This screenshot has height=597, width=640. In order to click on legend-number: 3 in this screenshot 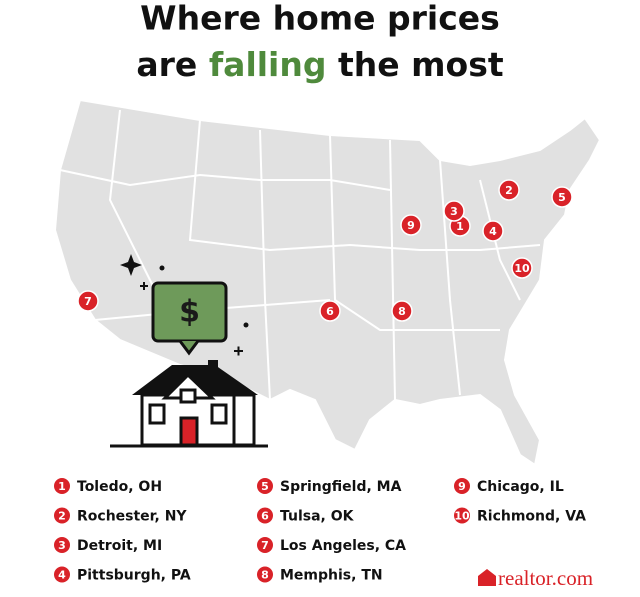, I will do `click(62, 545)`.